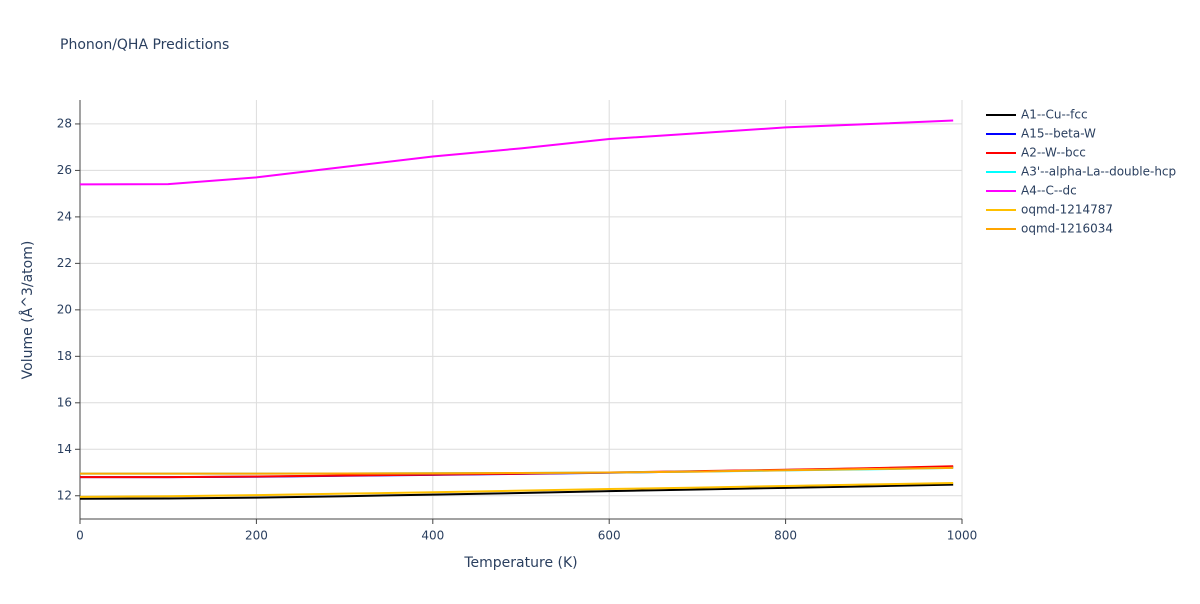 Image resolution: width=1200 pixels, height=604 pixels. Describe the element at coordinates (1053, 153) in the screenshot. I see `legend-label: A2--W--bcc` at that location.